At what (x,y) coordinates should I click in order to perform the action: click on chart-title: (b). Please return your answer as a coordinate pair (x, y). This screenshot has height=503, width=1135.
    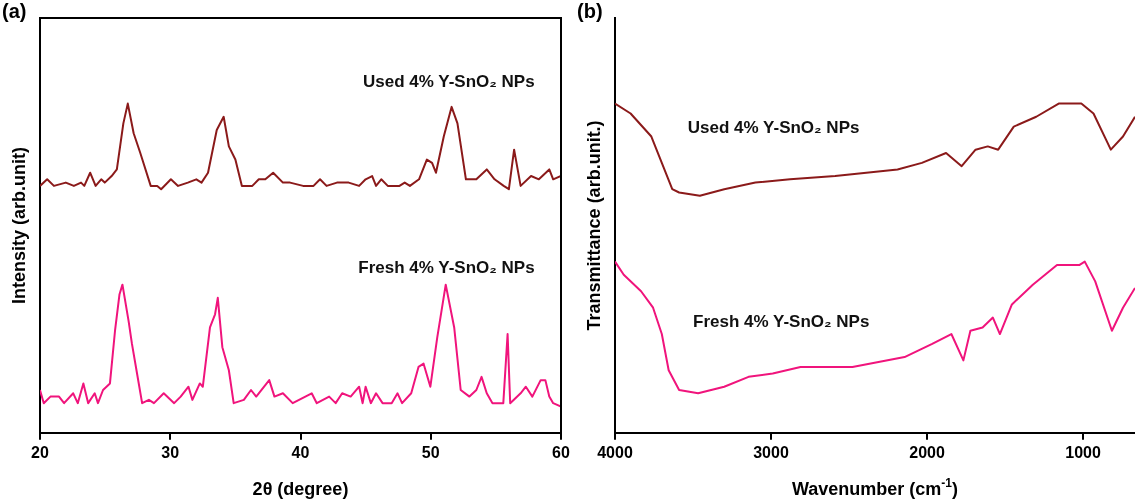
    Looking at the image, I should click on (590, 11).